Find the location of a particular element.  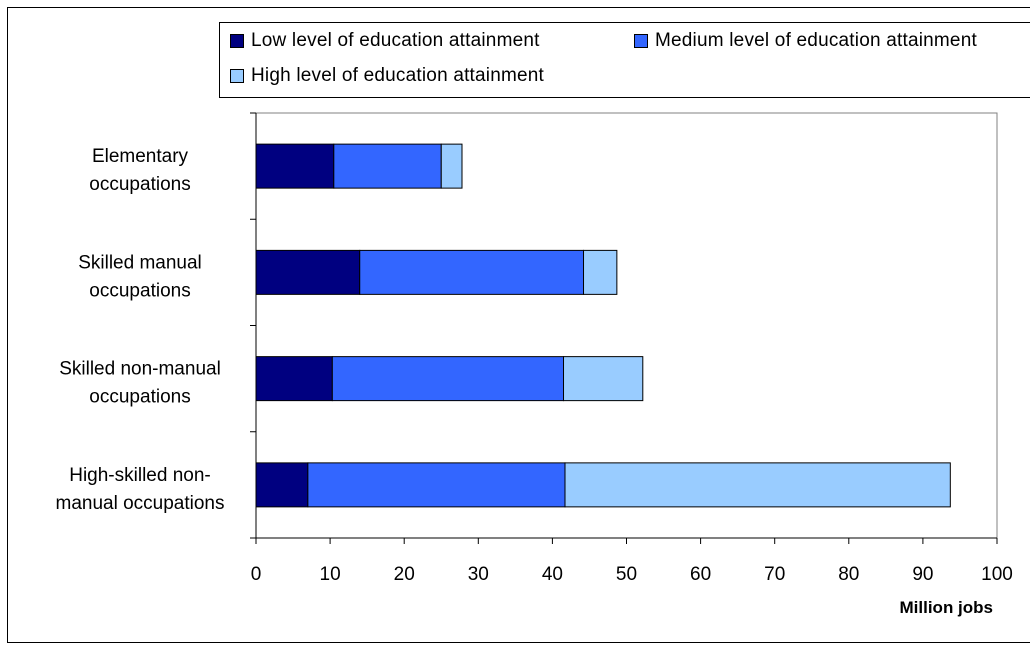

bar-skilled-non-manual-occupations-low is located at coordinates (294, 379).